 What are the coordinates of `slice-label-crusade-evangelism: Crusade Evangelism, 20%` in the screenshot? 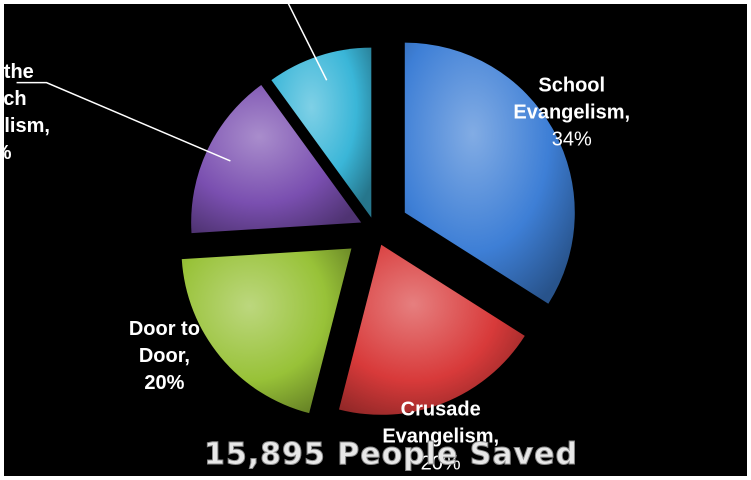 It's located at (440, 437).